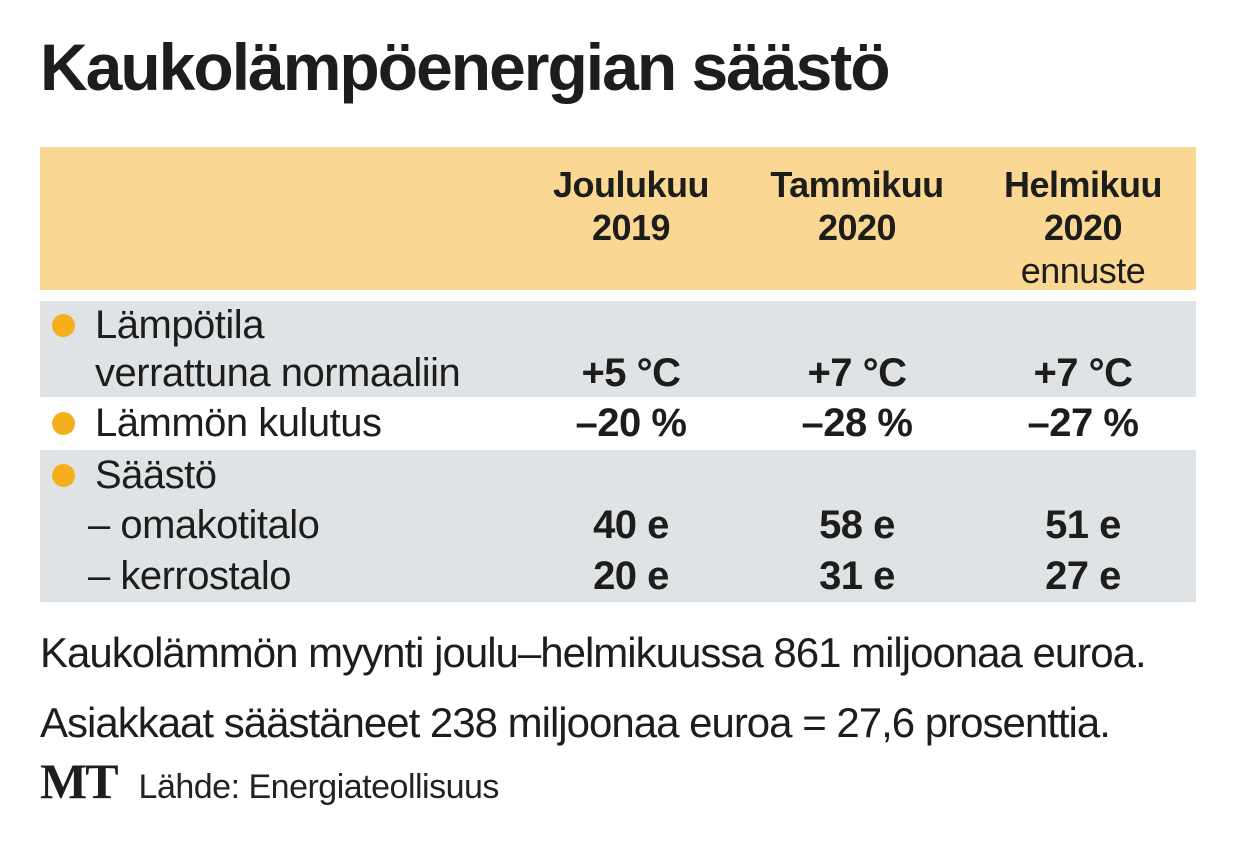 The image size is (1240, 854). Describe the element at coordinates (465, 67) in the screenshot. I see `page-title: Kaukolämpöenergian säästö` at that location.